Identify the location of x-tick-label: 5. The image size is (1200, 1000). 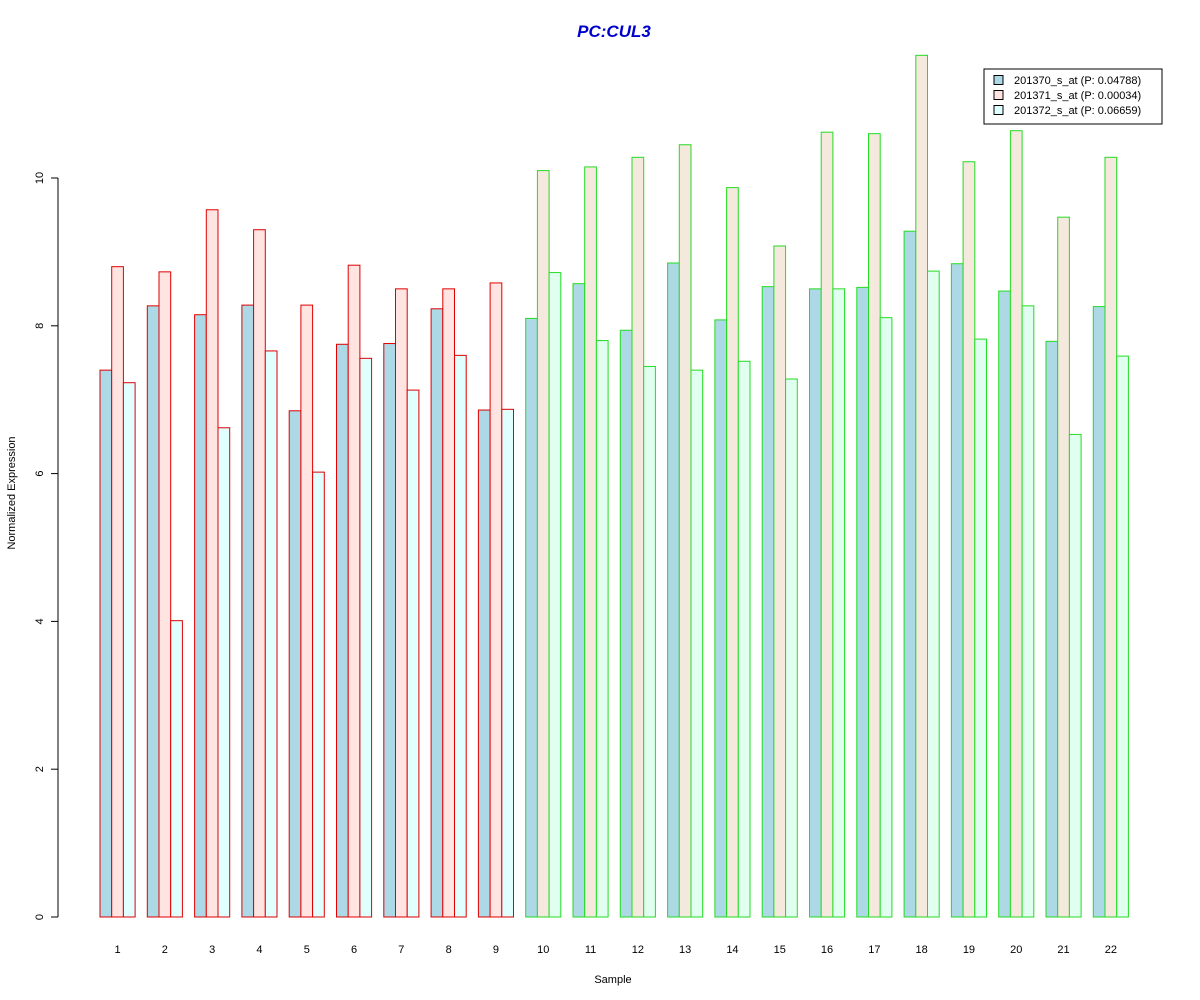
(307, 950).